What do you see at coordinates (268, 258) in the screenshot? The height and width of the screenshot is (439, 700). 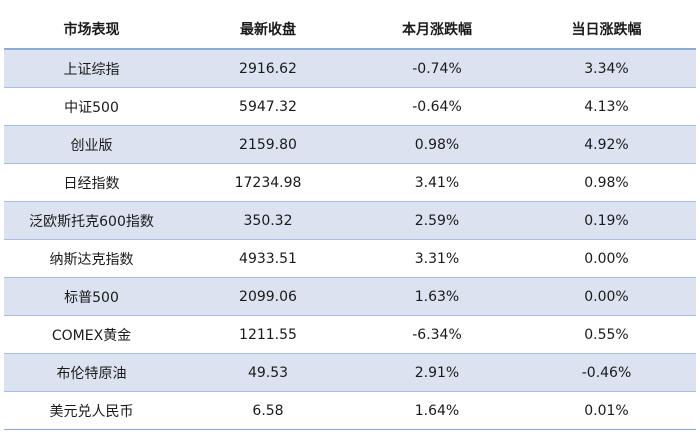 I see `cell-latest-close: 4933.51` at bounding box center [268, 258].